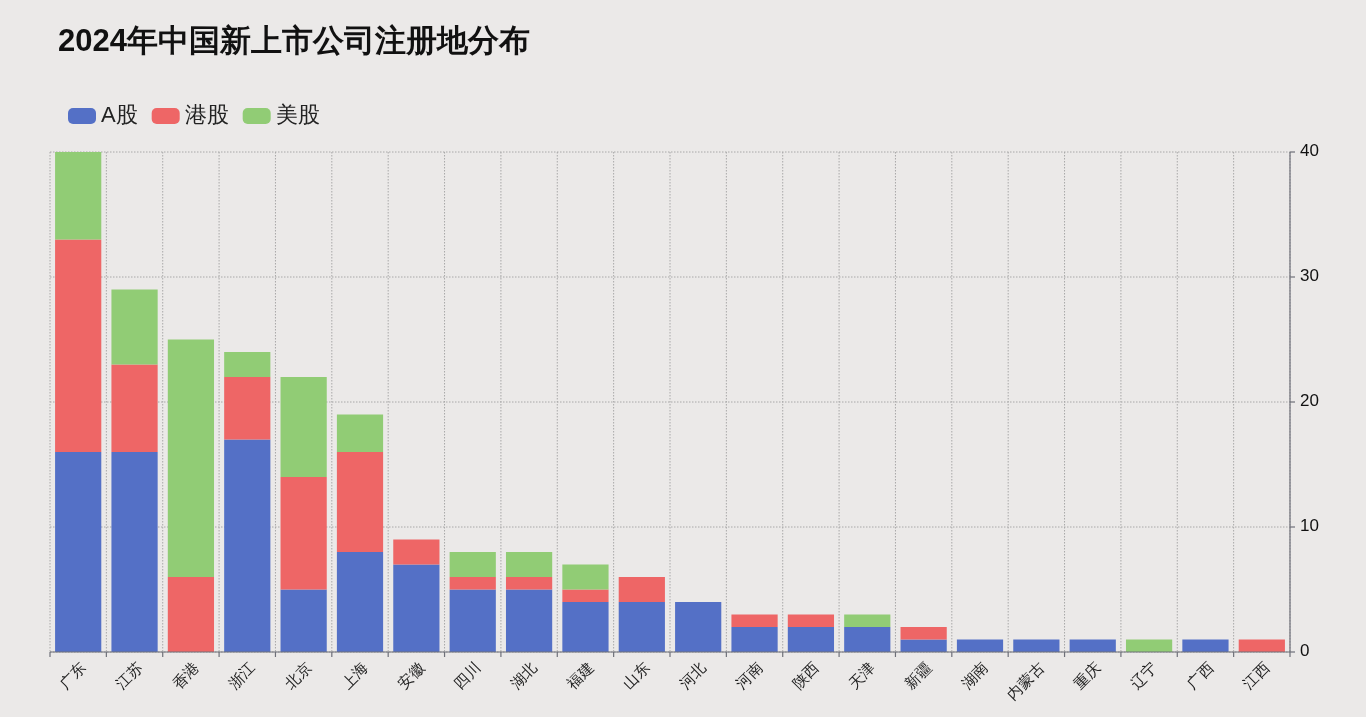  Describe the element at coordinates (523, 675) in the screenshot. I see `x-tick-label: 湖北` at that location.